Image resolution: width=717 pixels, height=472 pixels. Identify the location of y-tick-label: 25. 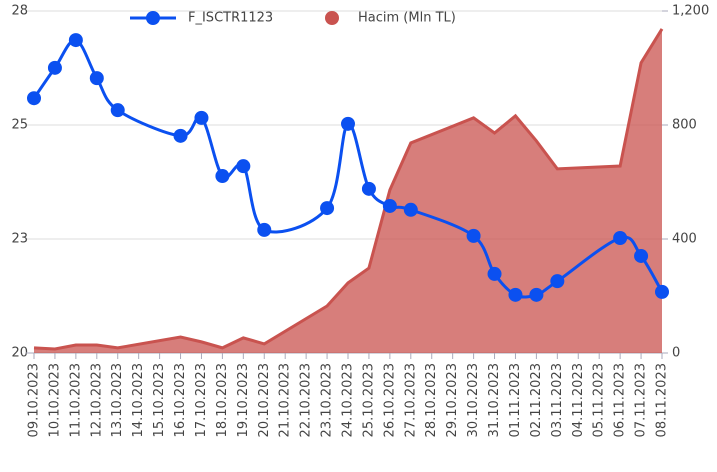
(19, 125).